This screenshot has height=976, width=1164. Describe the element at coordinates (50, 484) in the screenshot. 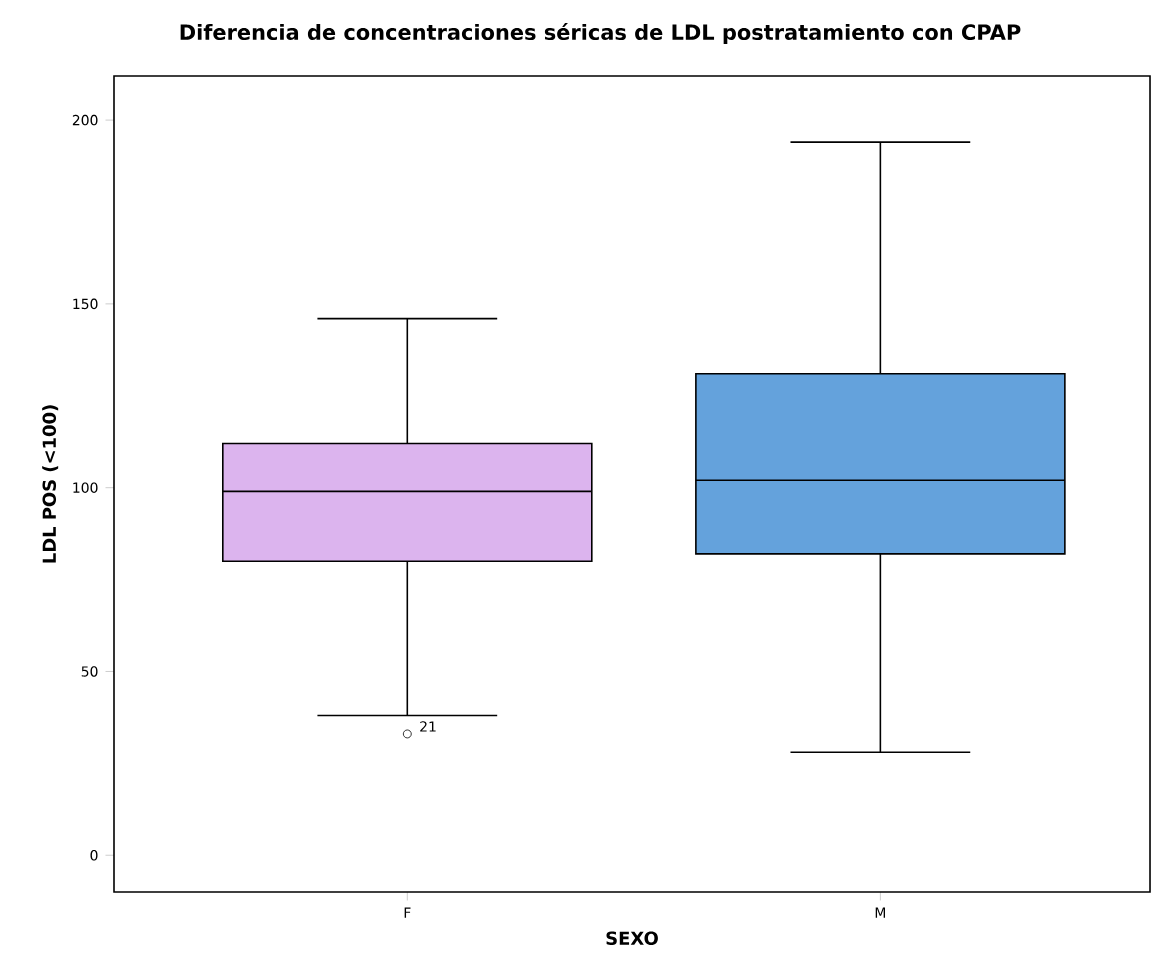

I see `y-axis-title: LDL POS (<100)` at that location.